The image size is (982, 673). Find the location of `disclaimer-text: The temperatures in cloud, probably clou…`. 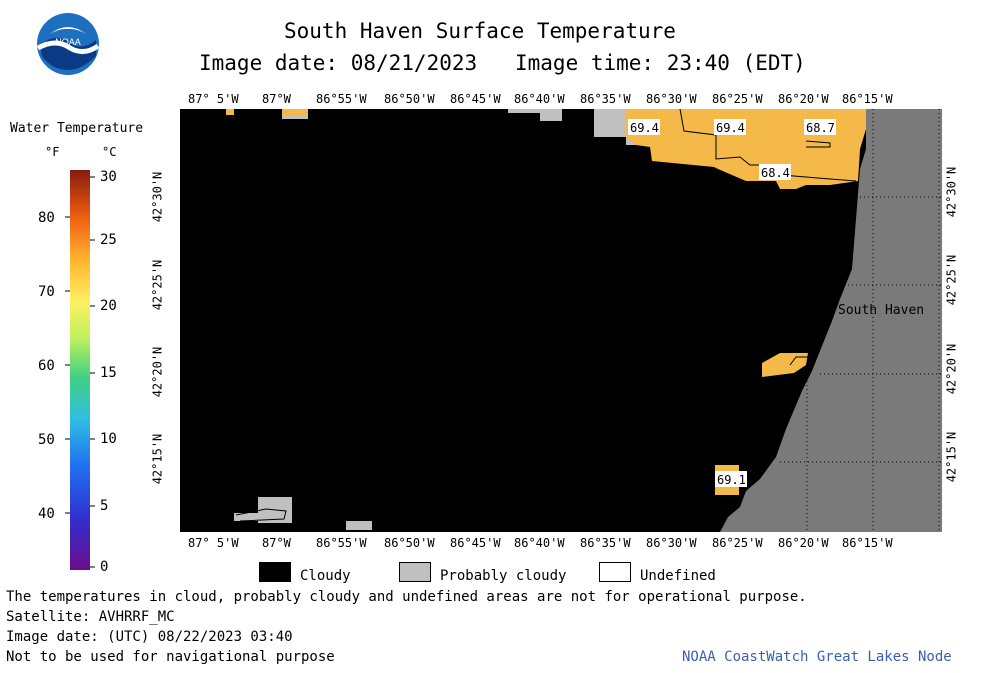

disclaimer-text: The temperatures in cloud, probably clou… is located at coordinates (406, 597).